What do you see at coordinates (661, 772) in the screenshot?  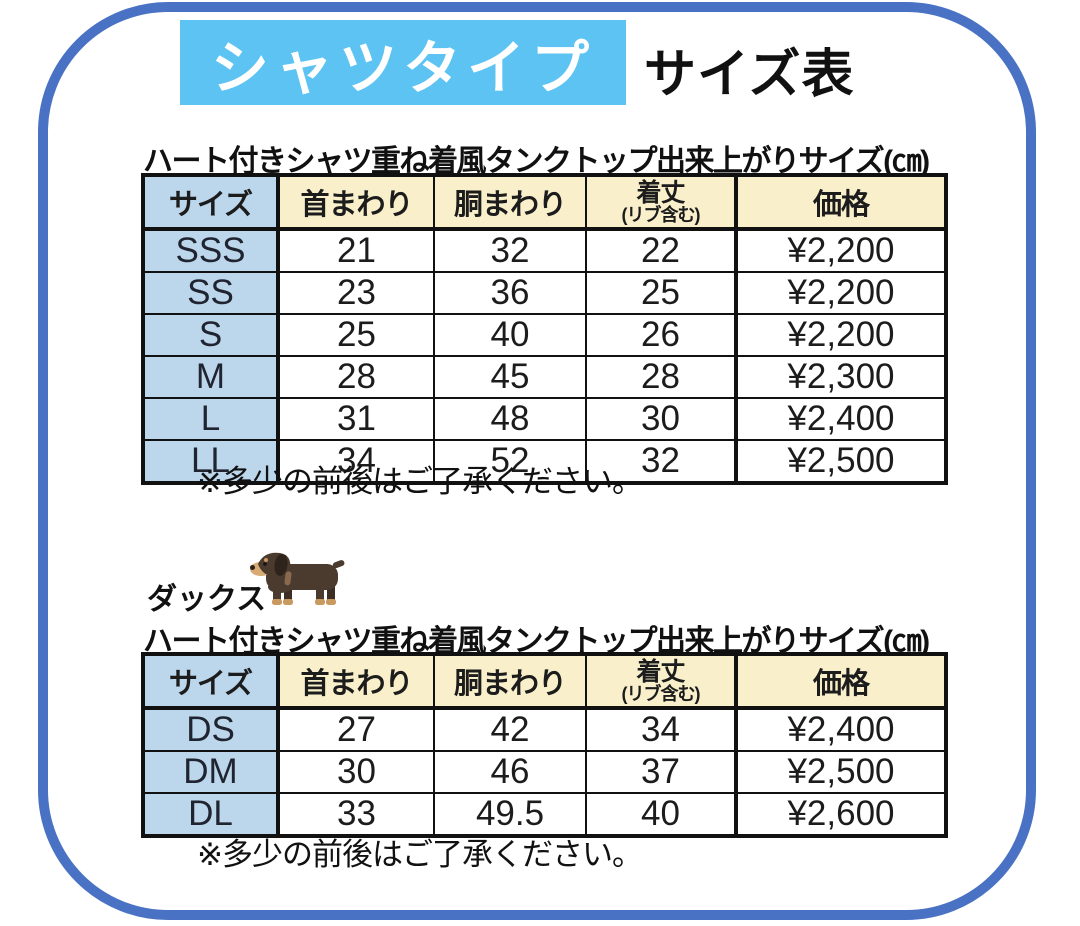 I see `cell-length: 37` at bounding box center [661, 772].